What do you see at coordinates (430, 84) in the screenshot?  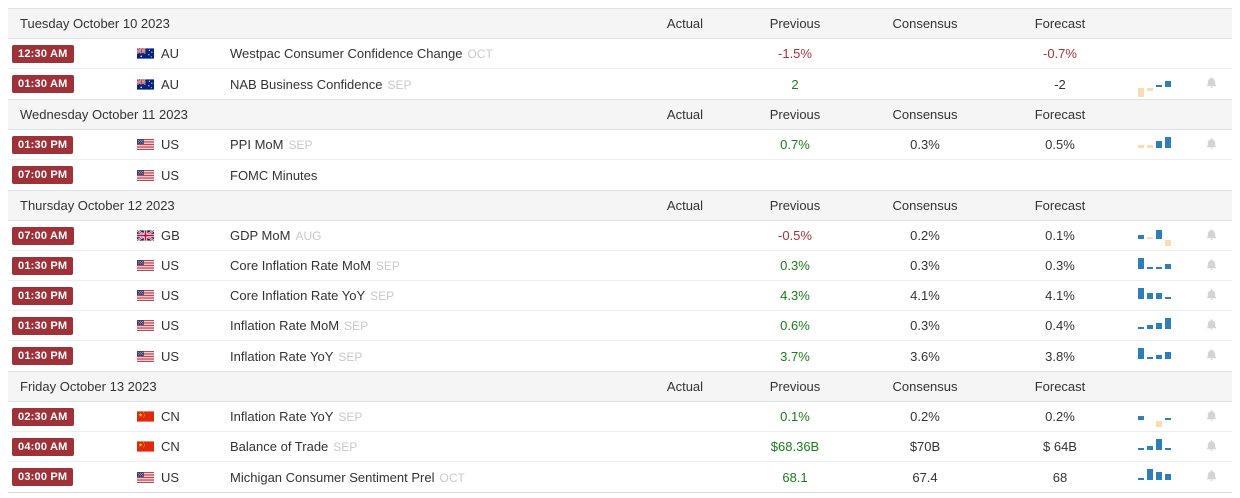 I see `event-link: NAB Business Confidence SEP` at bounding box center [430, 84].